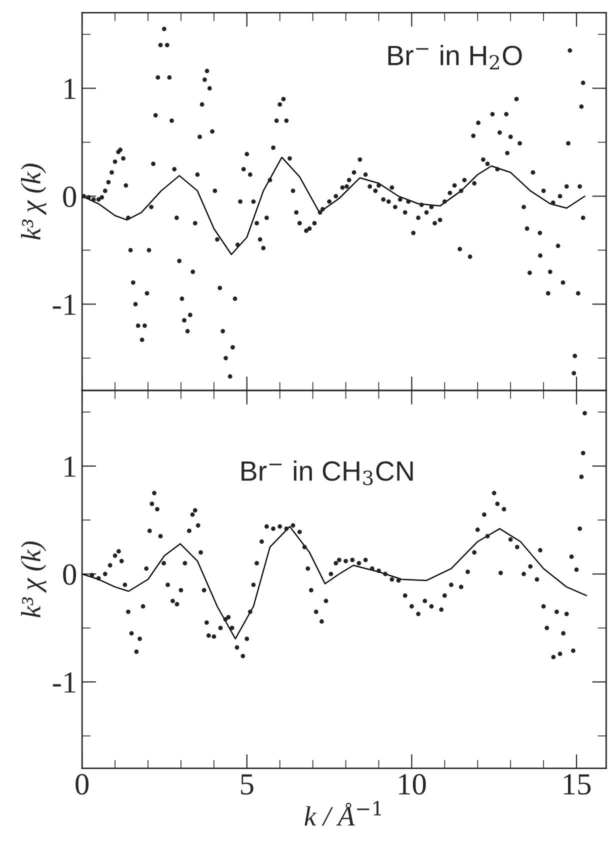 This screenshot has height=848, width=608. I want to click on x-tick-label: 5, so click(247, 784).